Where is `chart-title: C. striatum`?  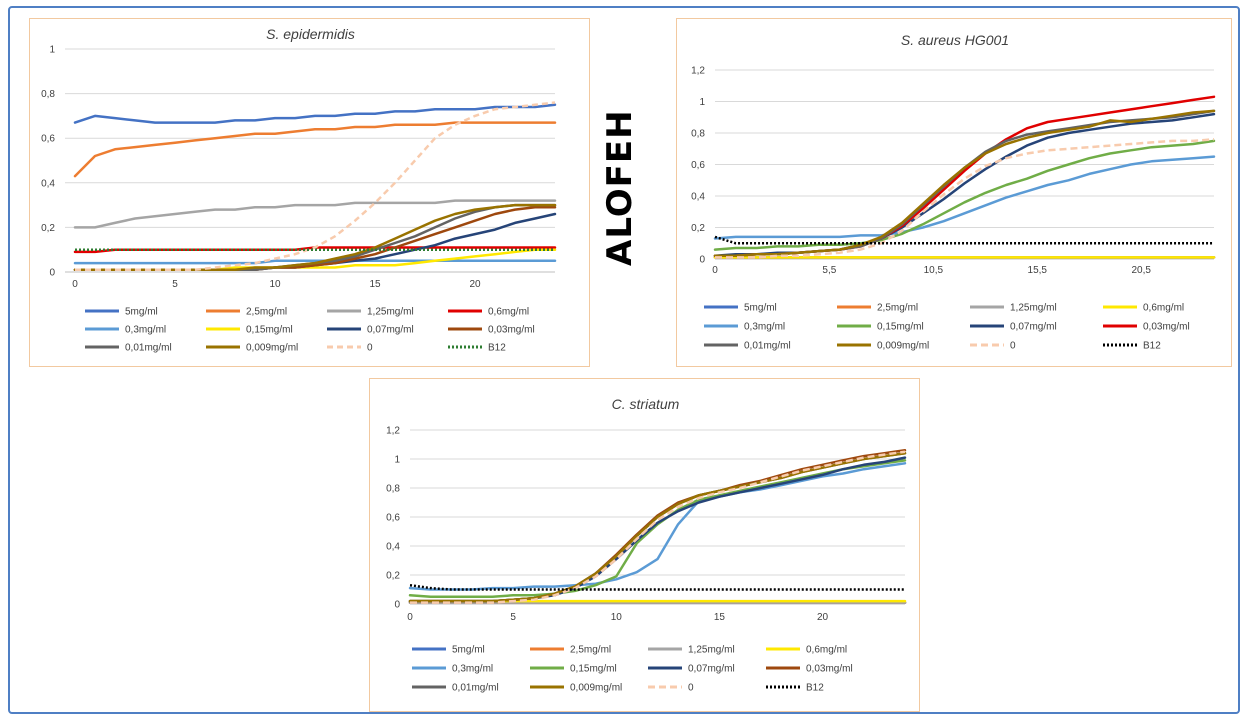
chart-title: C. striatum is located at coordinates (646, 404).